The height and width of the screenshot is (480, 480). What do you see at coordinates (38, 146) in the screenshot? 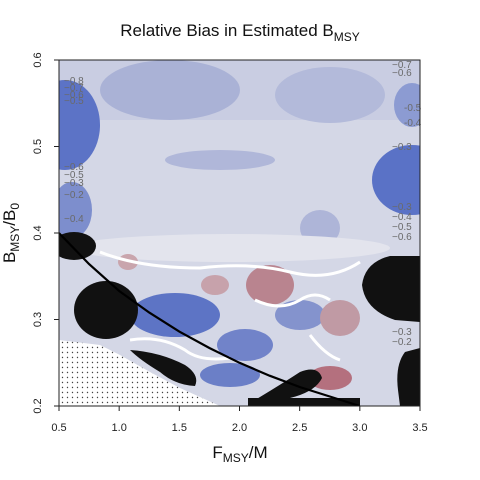
I see `y-tick-label: 0.5` at bounding box center [38, 146].